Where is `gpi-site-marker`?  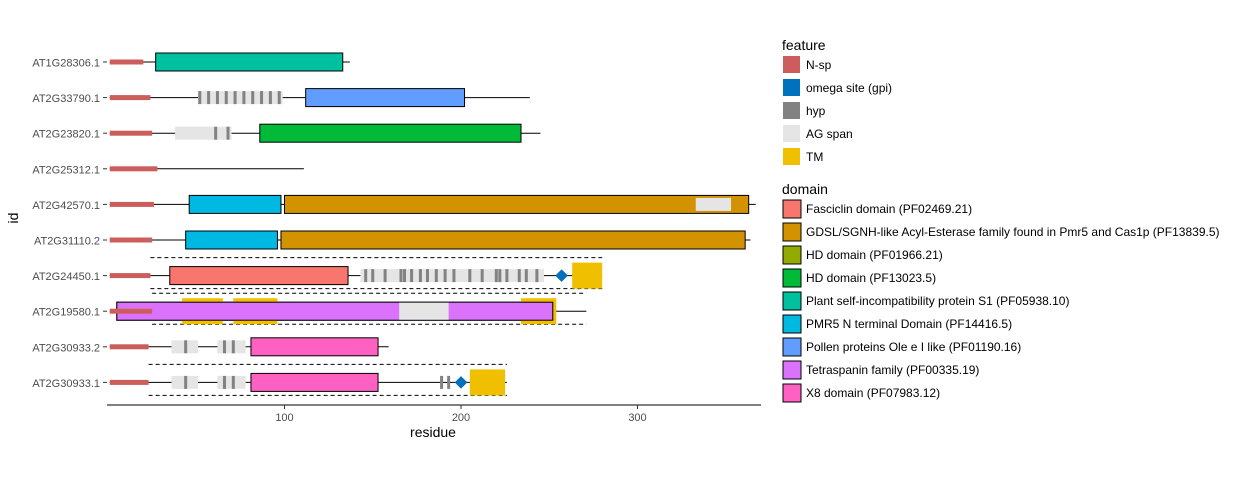 gpi-site-marker is located at coordinates (461, 382).